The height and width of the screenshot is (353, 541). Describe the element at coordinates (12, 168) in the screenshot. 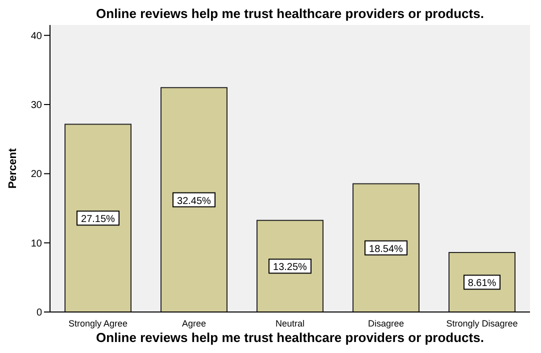

I see `y-axis-title: Percent` at that location.